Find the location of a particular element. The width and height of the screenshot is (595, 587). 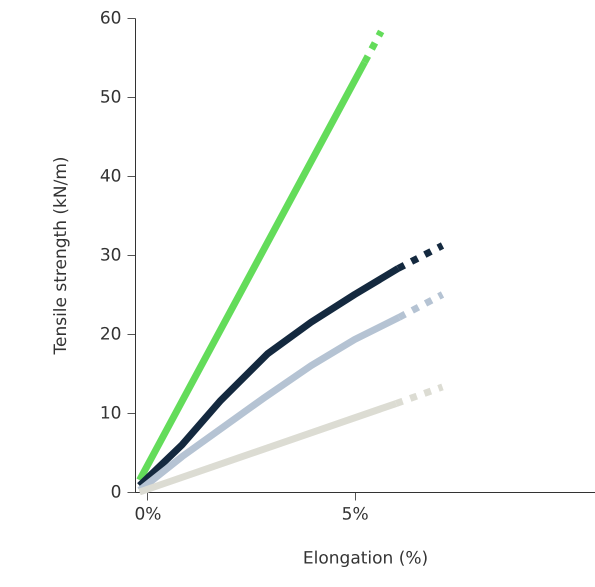

y-tick-label: 0 is located at coordinates (116, 492).